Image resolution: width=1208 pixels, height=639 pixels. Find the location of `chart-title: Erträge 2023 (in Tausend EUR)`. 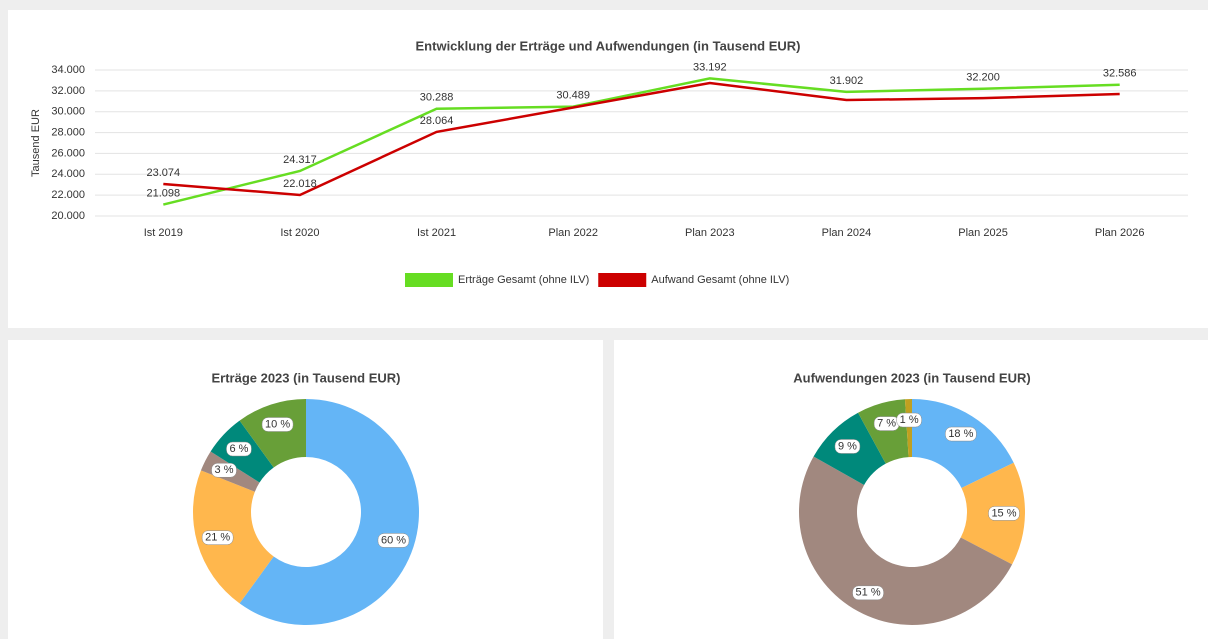

chart-title: Erträge 2023 (in Tausend EUR) is located at coordinates (305, 377).